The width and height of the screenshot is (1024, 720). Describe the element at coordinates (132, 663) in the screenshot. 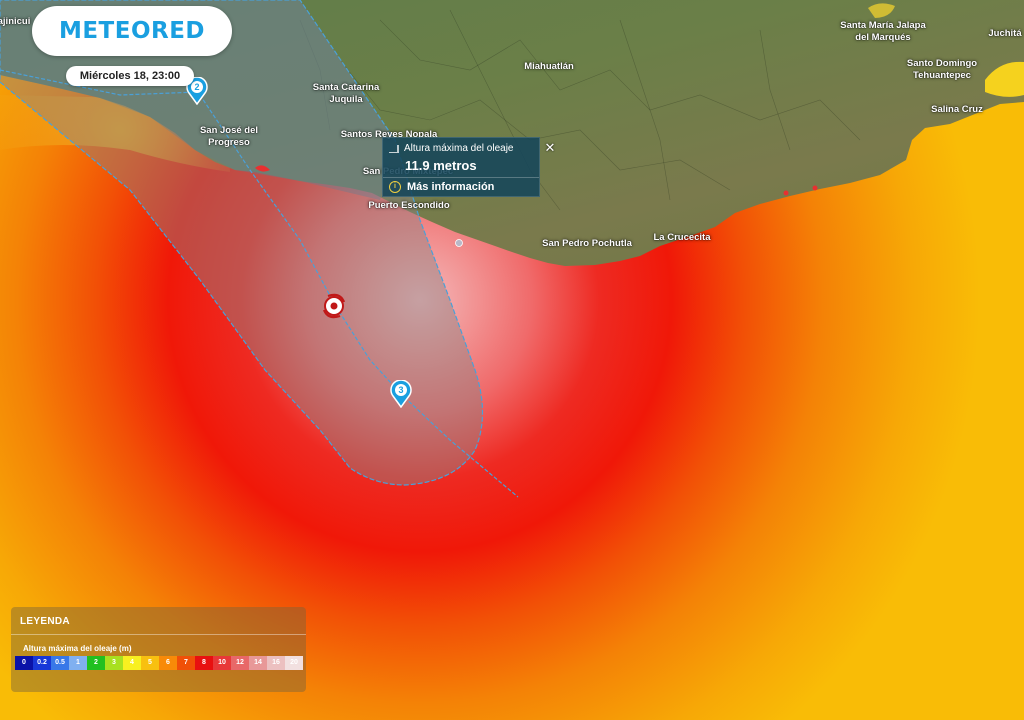

I see `legend-swatch: 4` at that location.